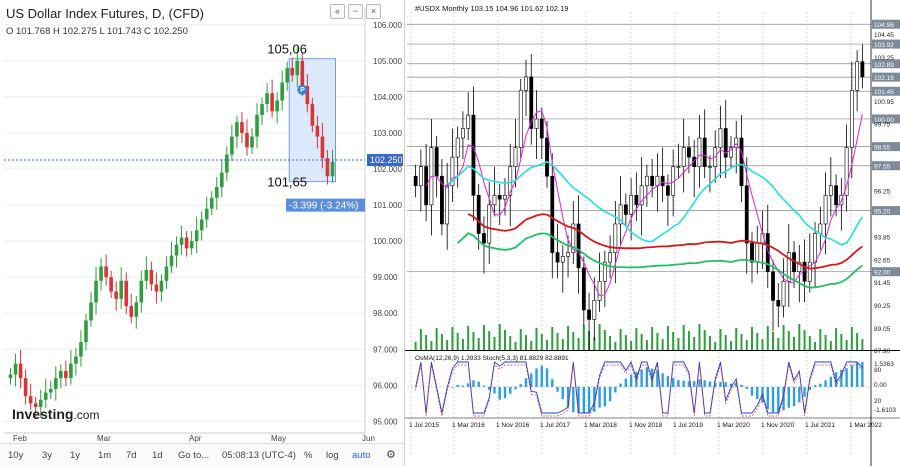 This screenshot has height=467, width=900. What do you see at coordinates (882, 283) in the screenshot?
I see `price-axis-label: 91.45` at bounding box center [882, 283].